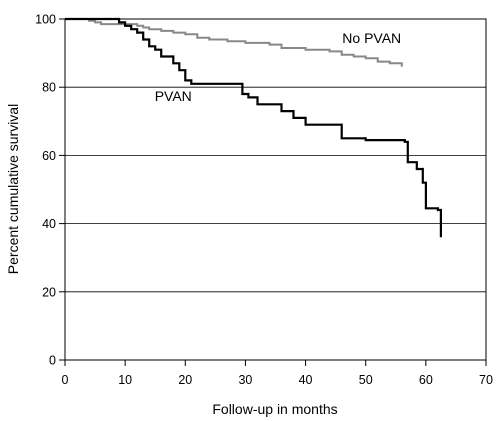  What do you see at coordinates (306, 380) in the screenshot?
I see `x-tick-label-40: 40` at bounding box center [306, 380].